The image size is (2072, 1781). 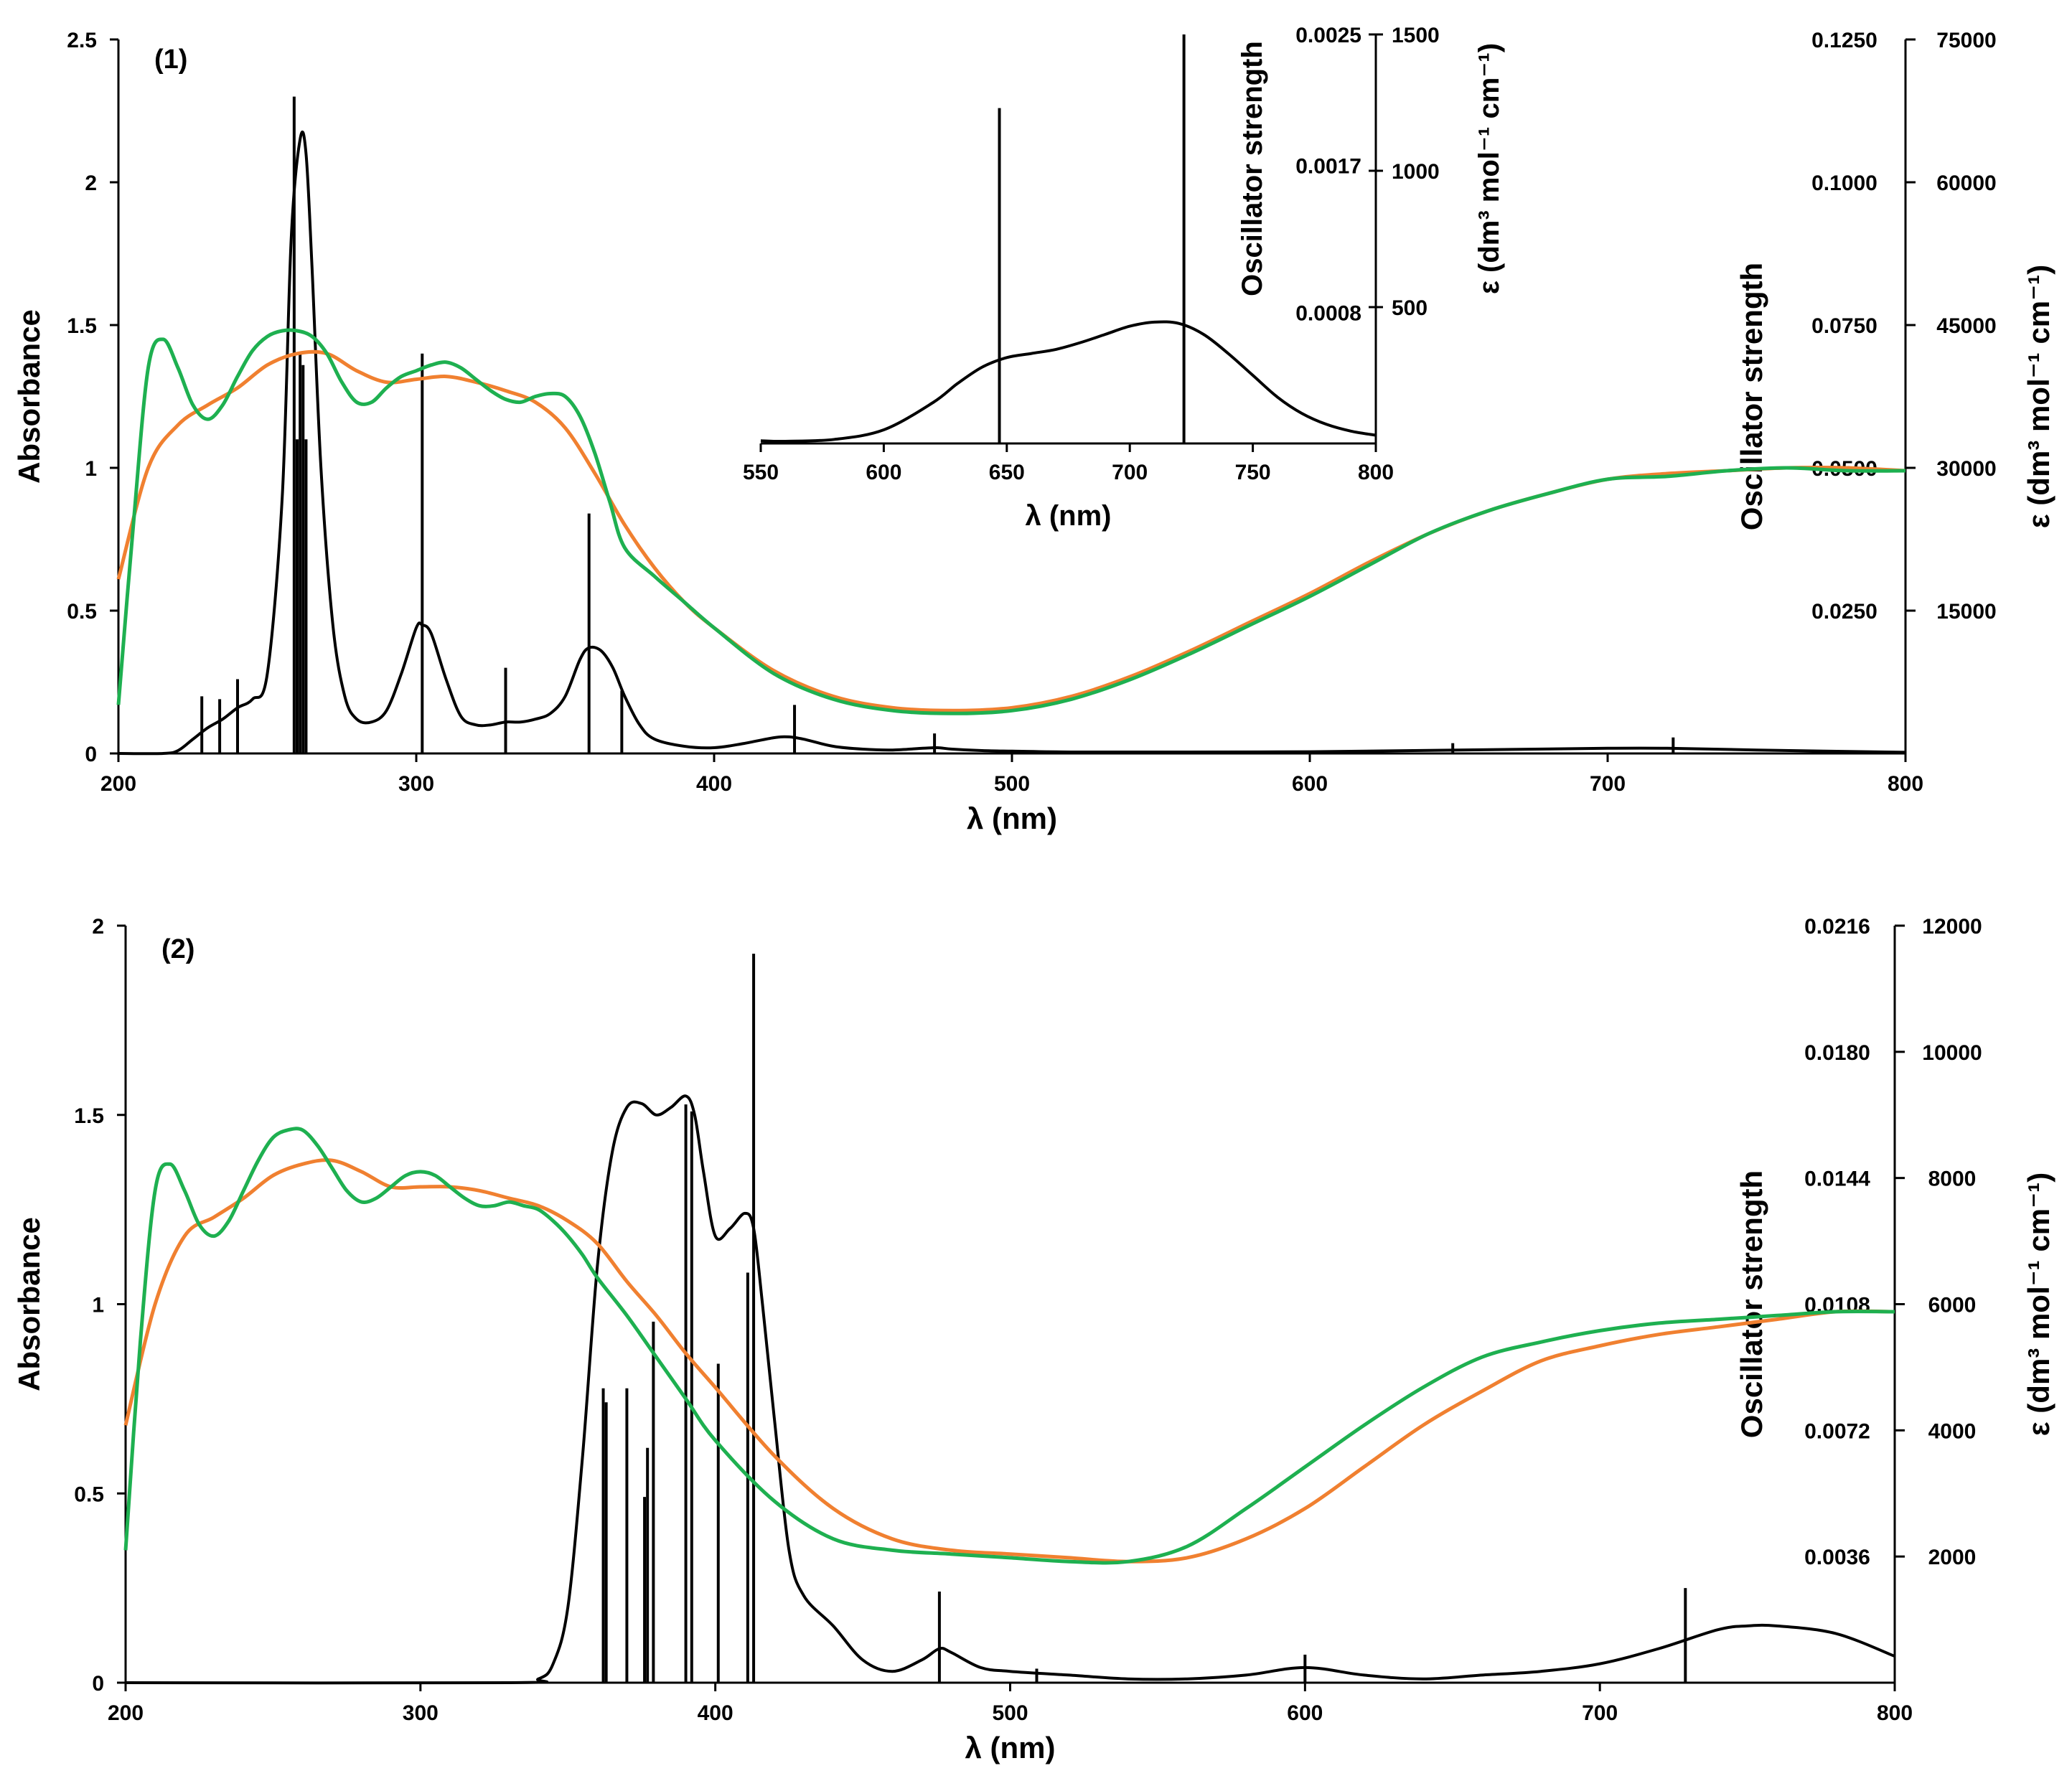 I want to click on inset-epsilon-tick-label: 1500, so click(x=1416, y=35).